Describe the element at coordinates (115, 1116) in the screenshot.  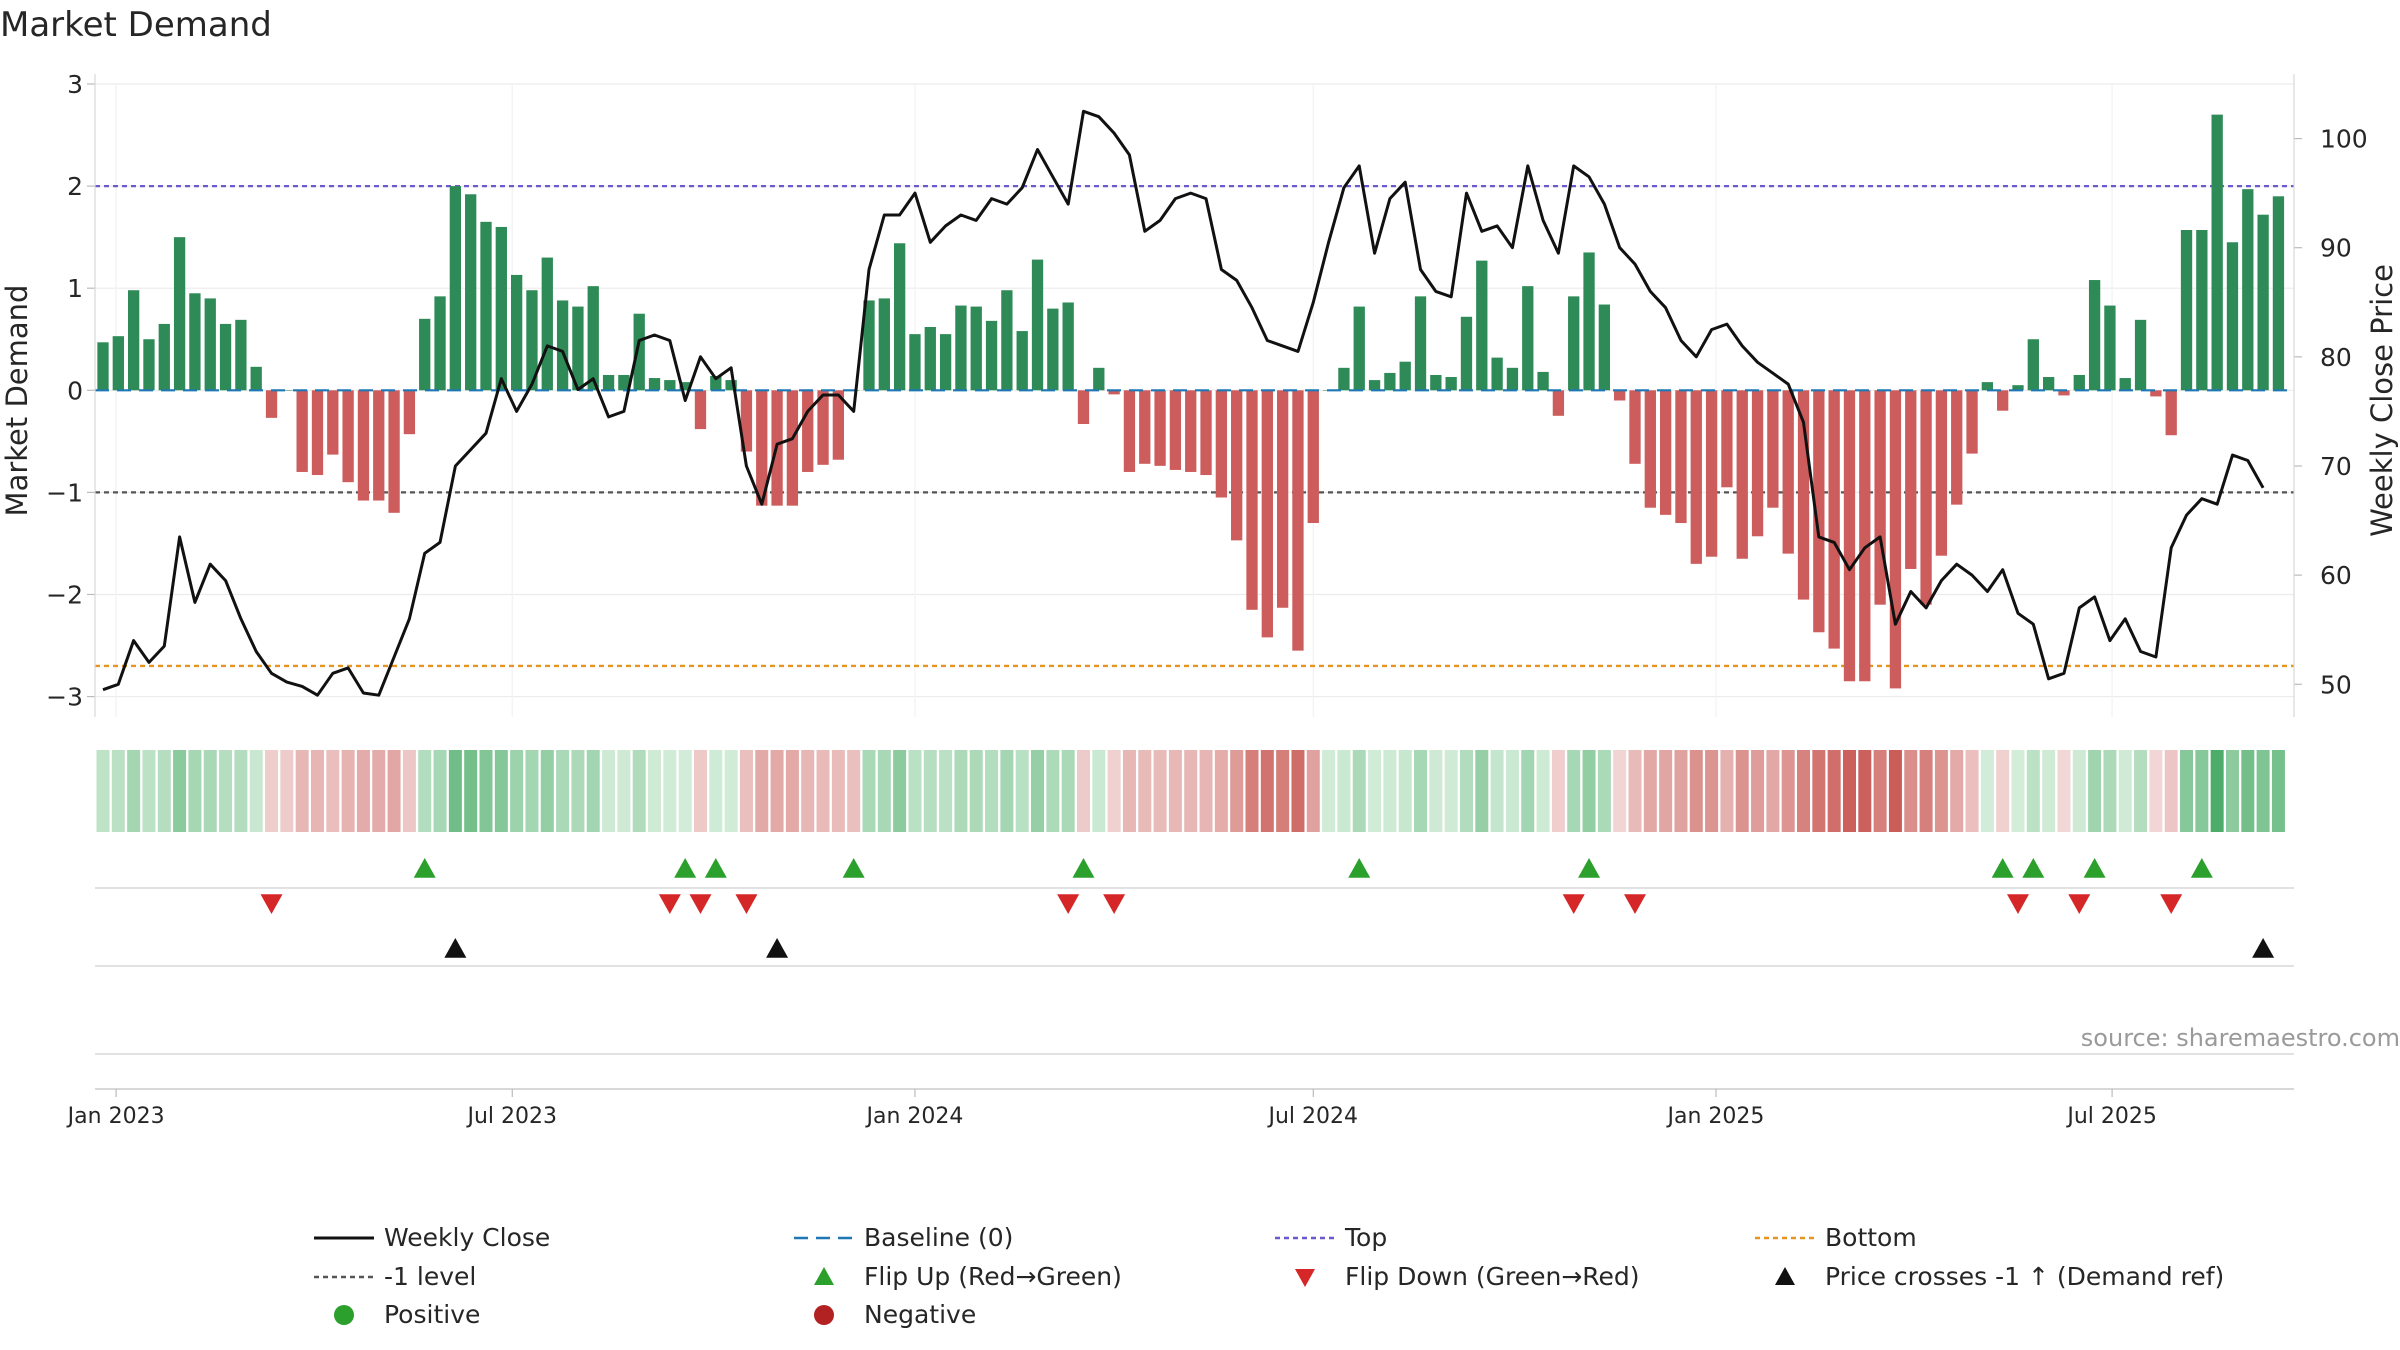
I see `x-tick-label: Jan 2023` at that location.